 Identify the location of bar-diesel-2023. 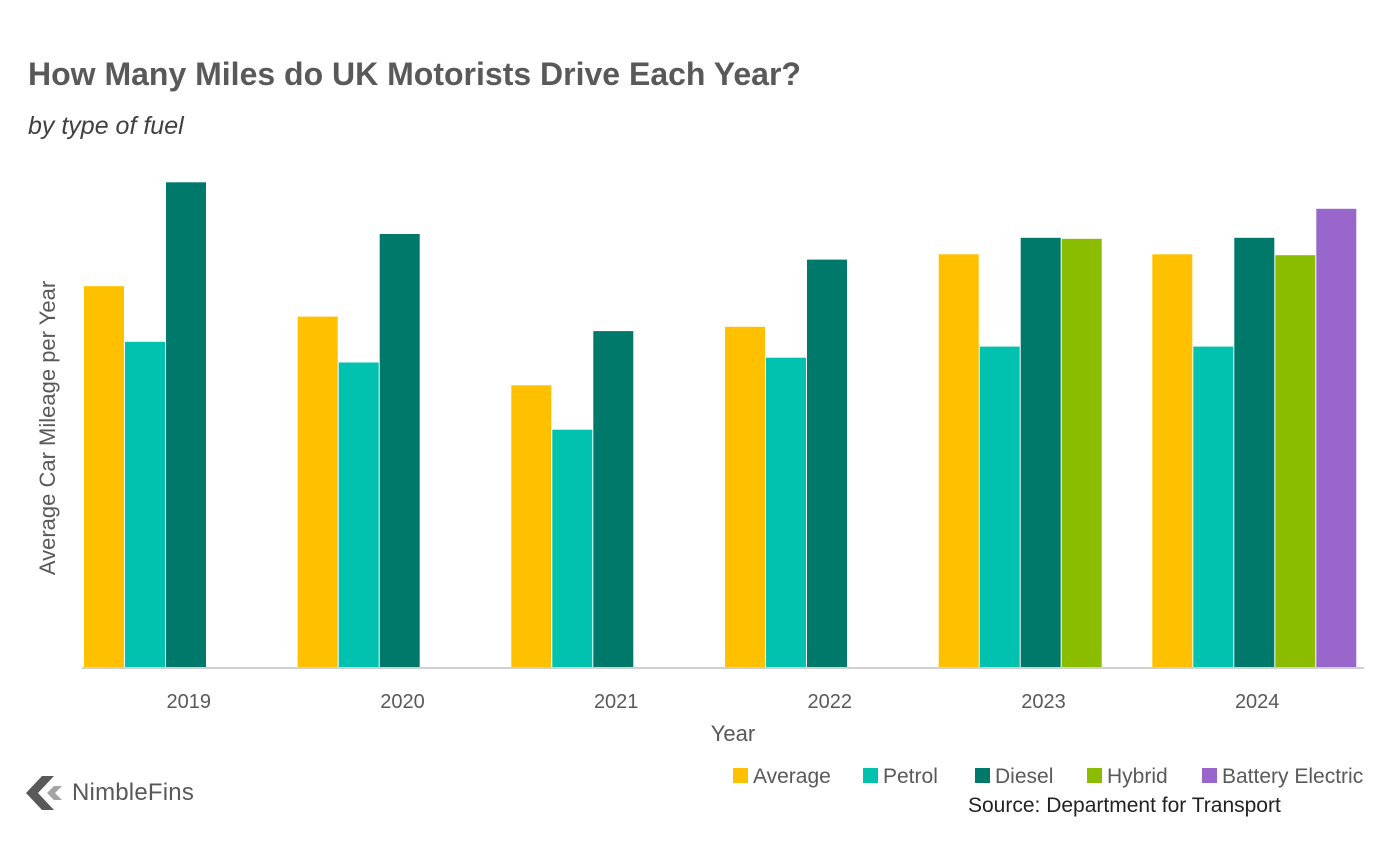
(1040, 453).